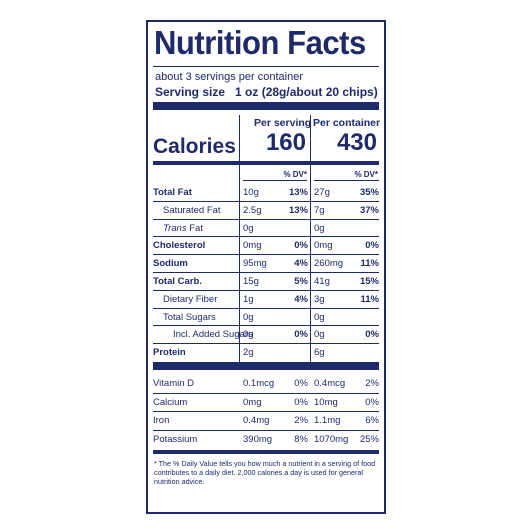 This screenshot has height=530, width=530. What do you see at coordinates (258, 439) in the screenshot?
I see `amount-per-serving: 390mg` at bounding box center [258, 439].